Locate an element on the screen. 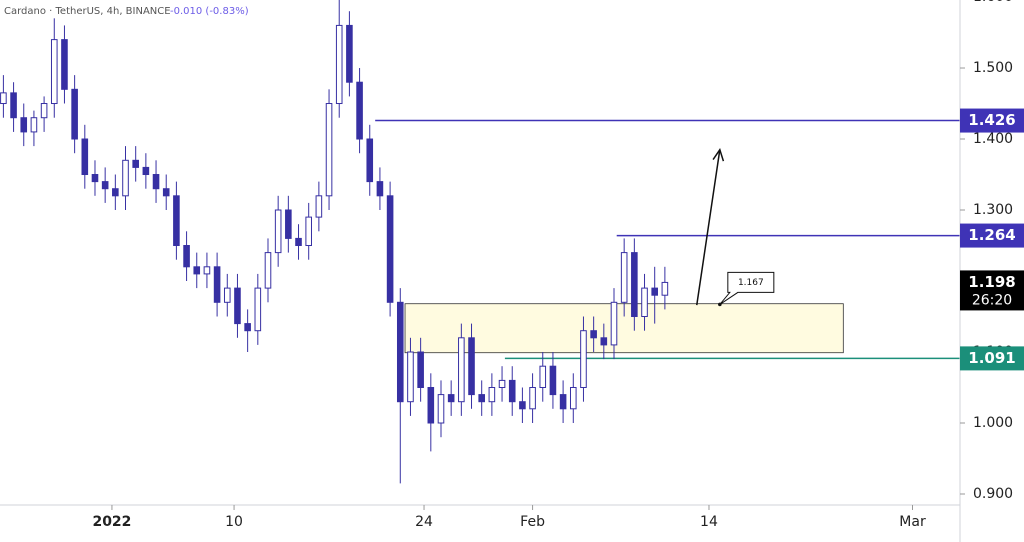 This screenshot has height=542, width=1024. y-tick-label: 1.000 is located at coordinates (993, 423).